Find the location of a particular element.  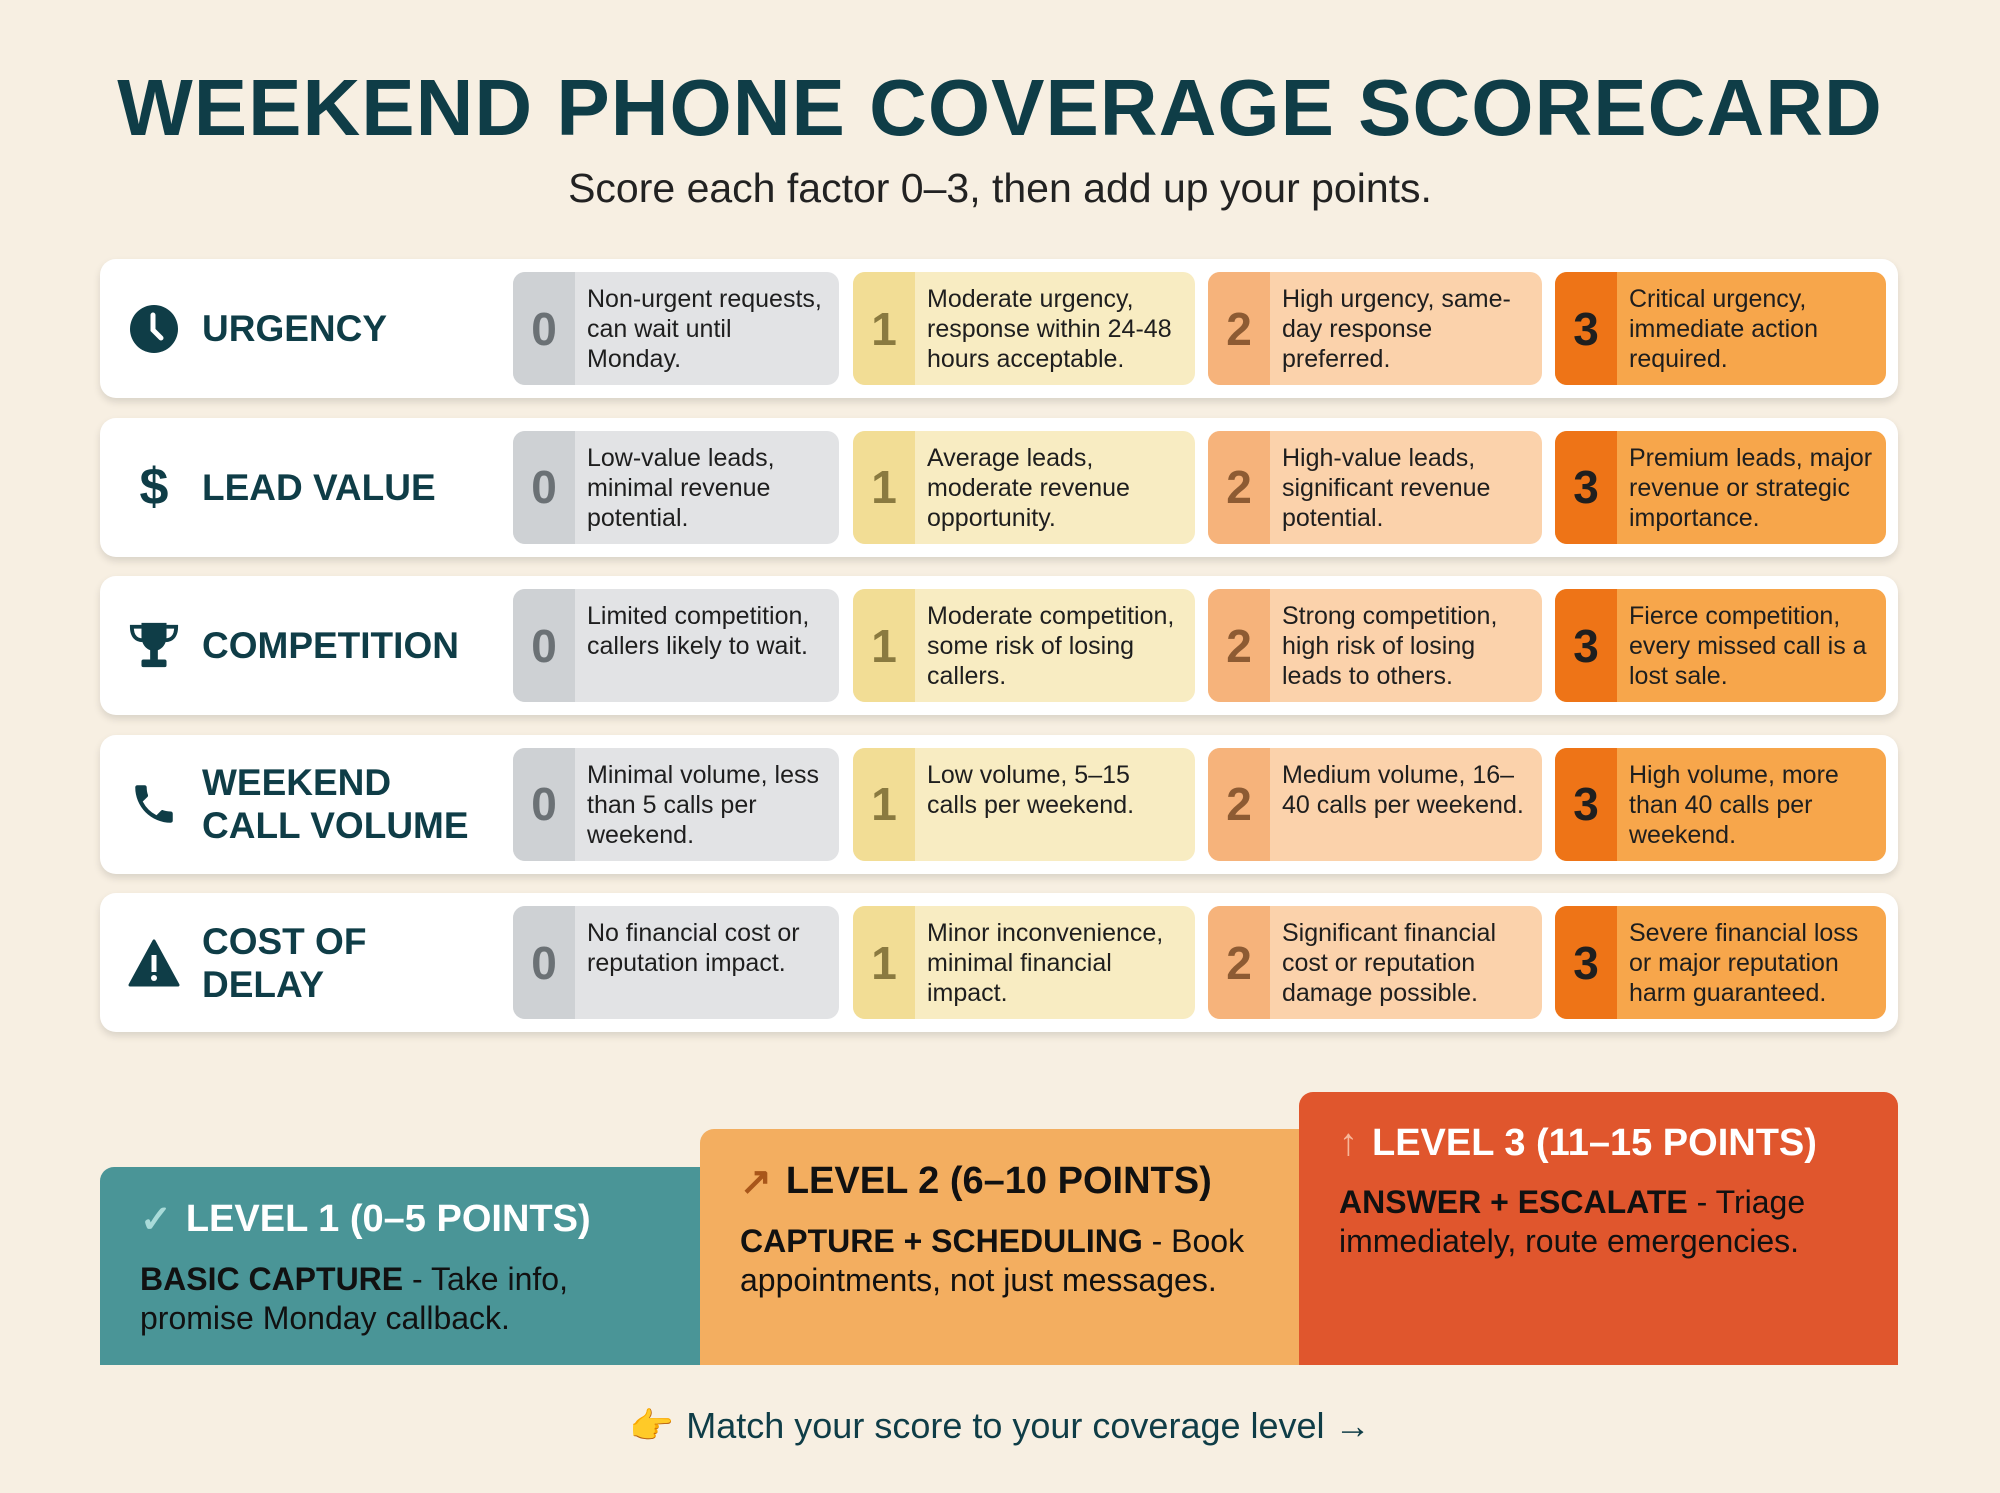

factor-weekend-call-volume: Weekend Call Volume is located at coordinates (310, 804).